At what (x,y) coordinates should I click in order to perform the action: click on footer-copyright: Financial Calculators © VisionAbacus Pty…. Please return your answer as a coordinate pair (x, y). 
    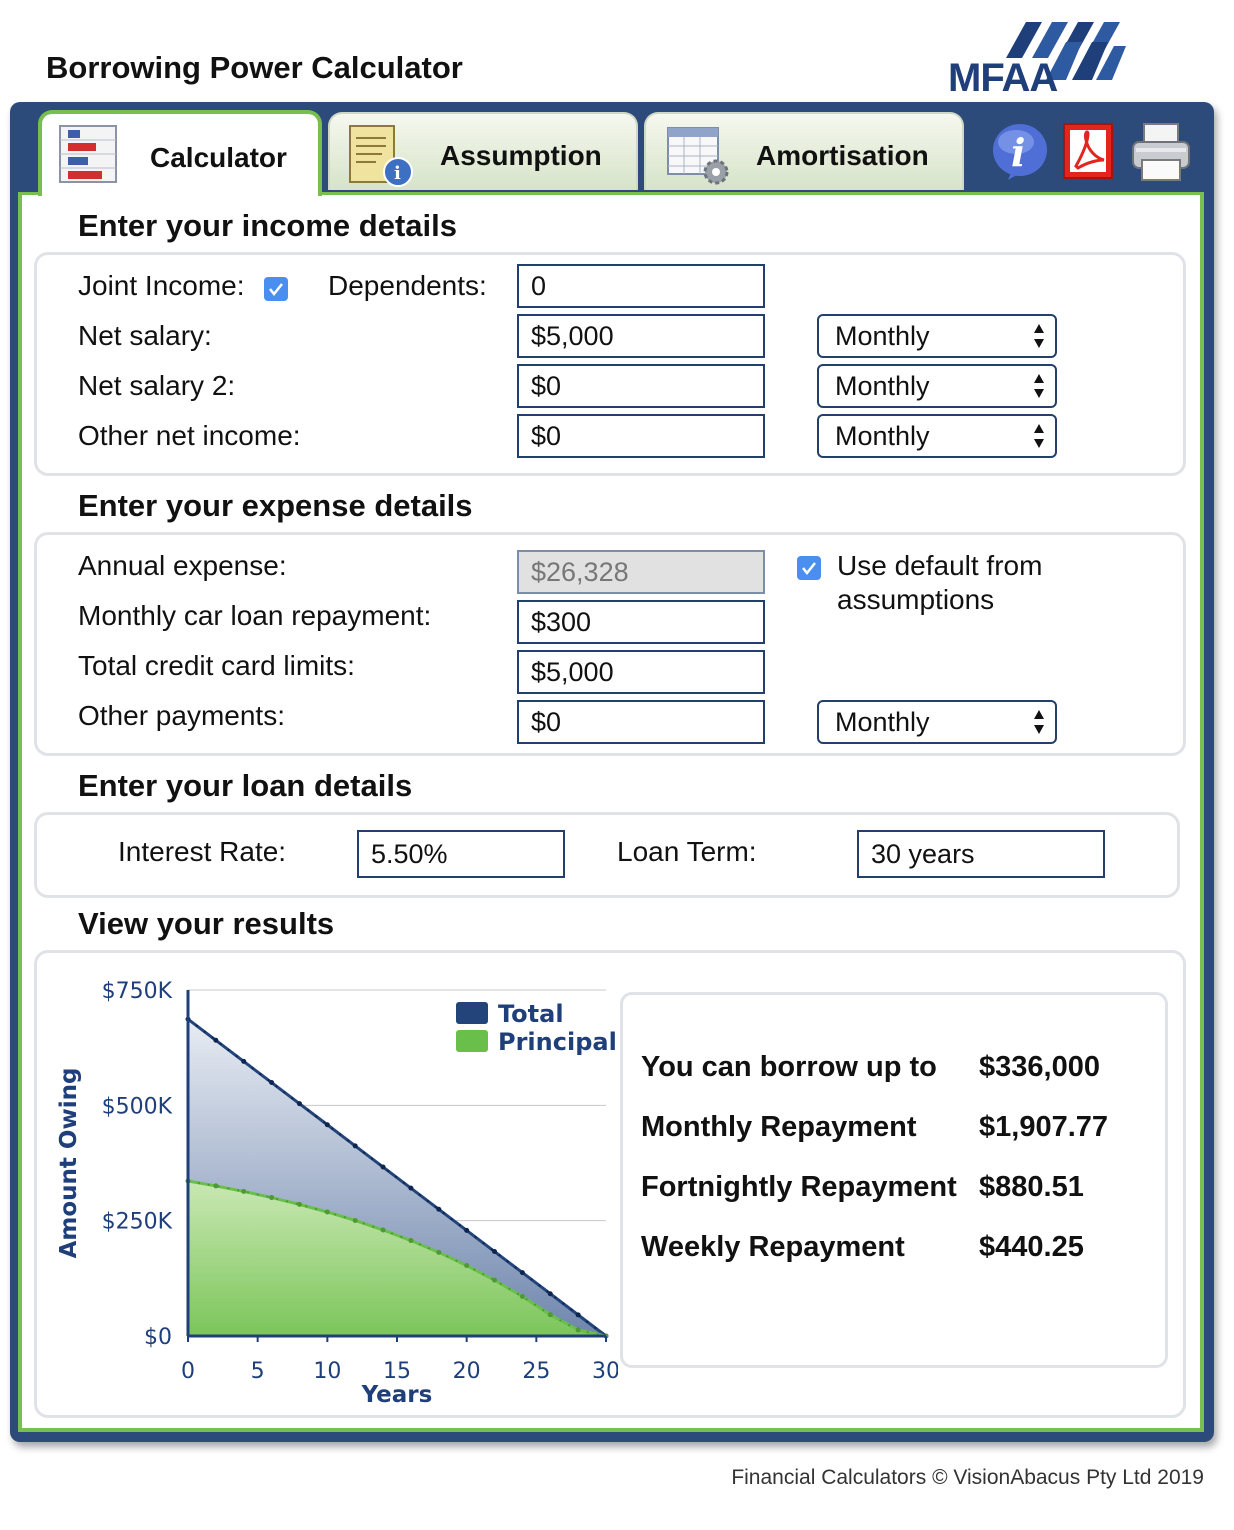
    Looking at the image, I should click on (967, 1477).